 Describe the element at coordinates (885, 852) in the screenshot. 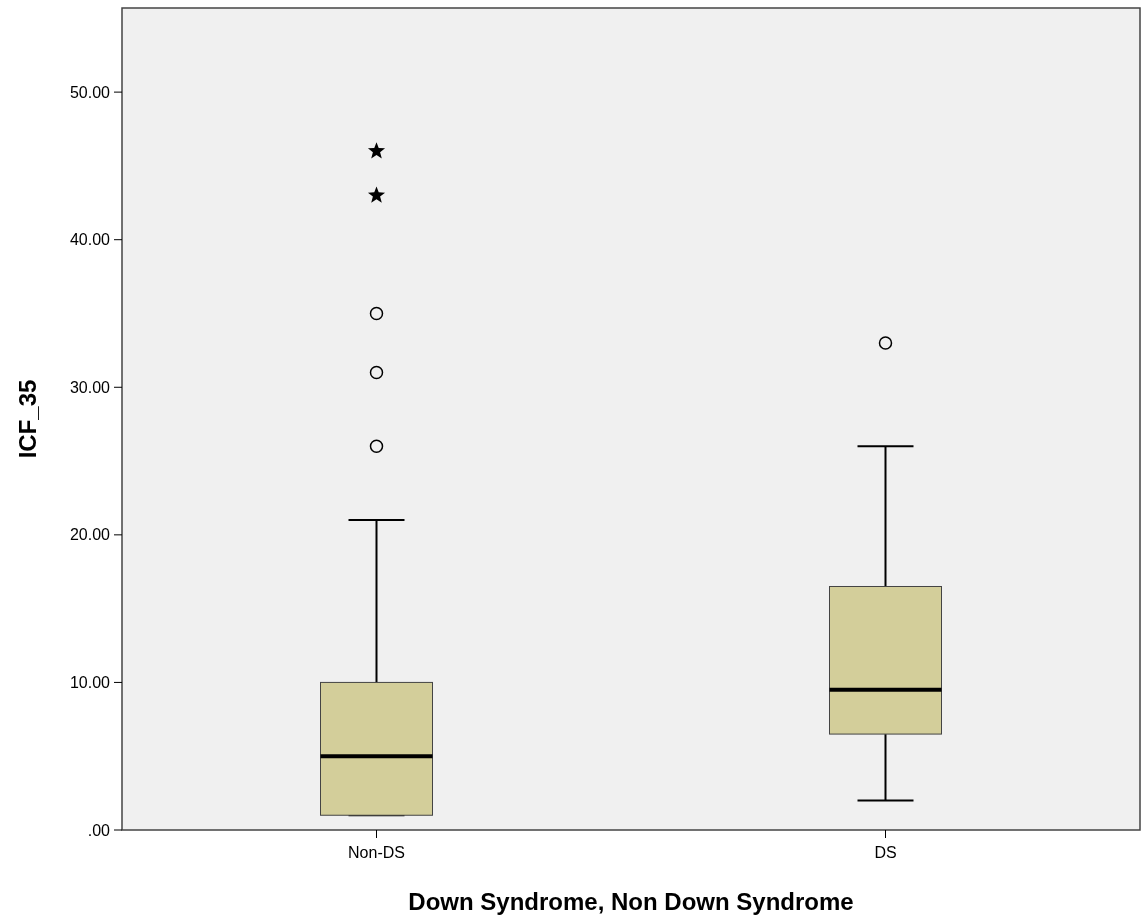

I see `x-tick-label: DS` at that location.